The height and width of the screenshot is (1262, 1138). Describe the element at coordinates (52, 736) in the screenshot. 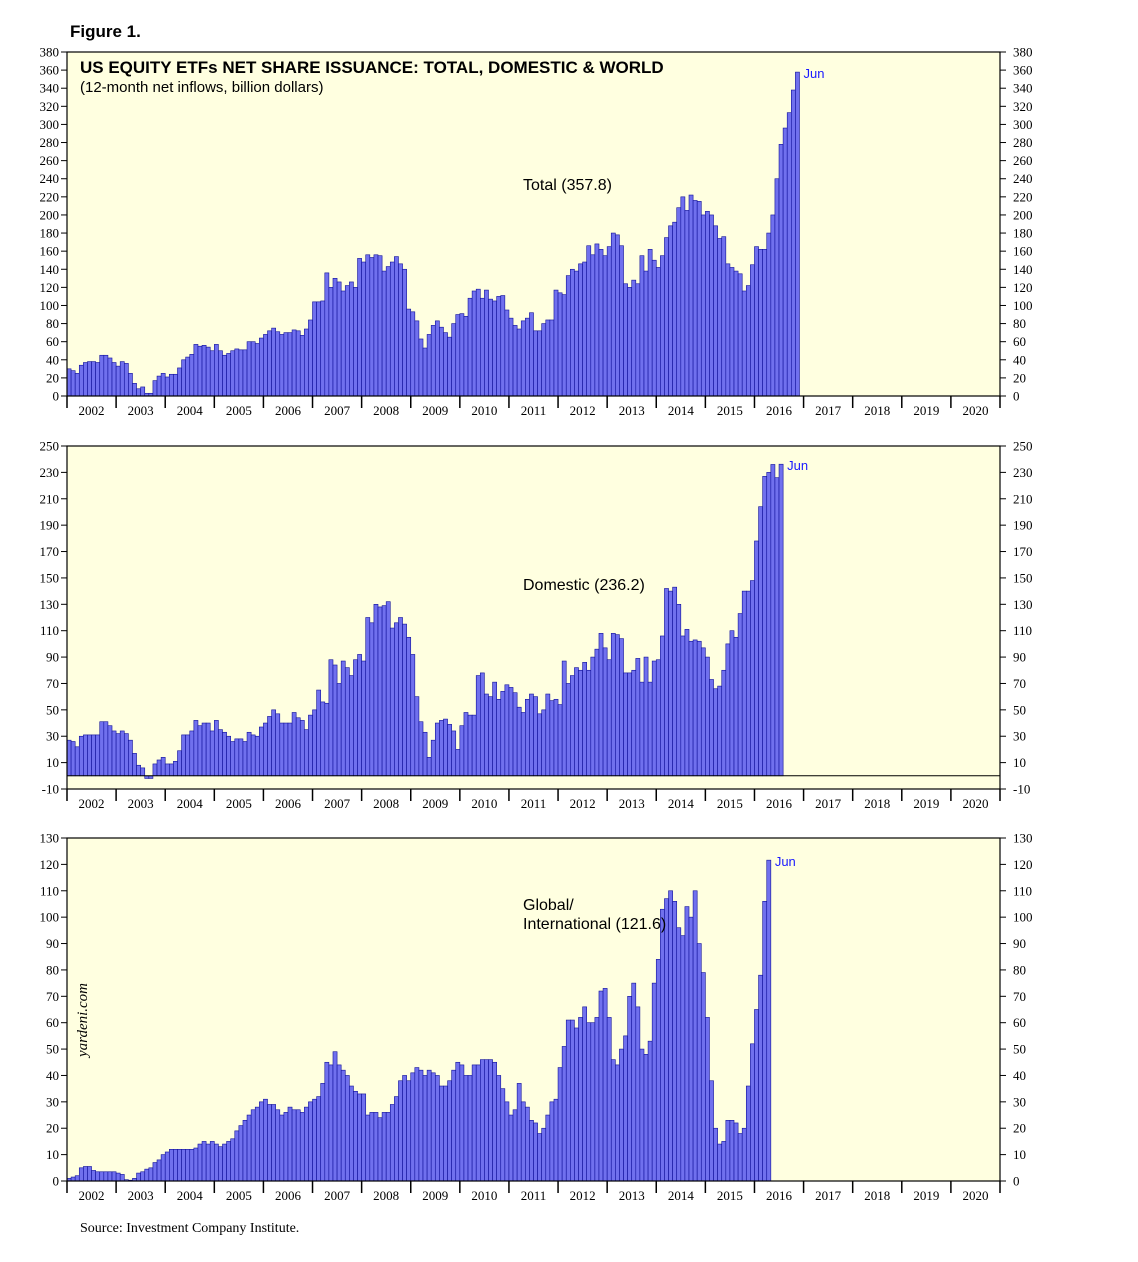

I see `y-tick-label-left: 30` at that location.